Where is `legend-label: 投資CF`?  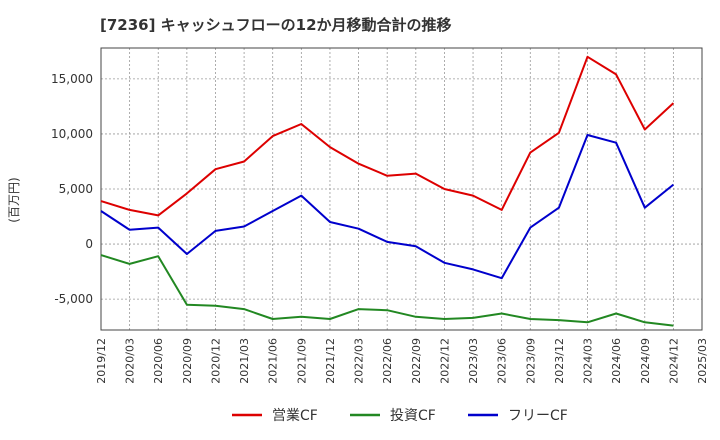
legend-label: 投資CF is located at coordinates (413, 416).